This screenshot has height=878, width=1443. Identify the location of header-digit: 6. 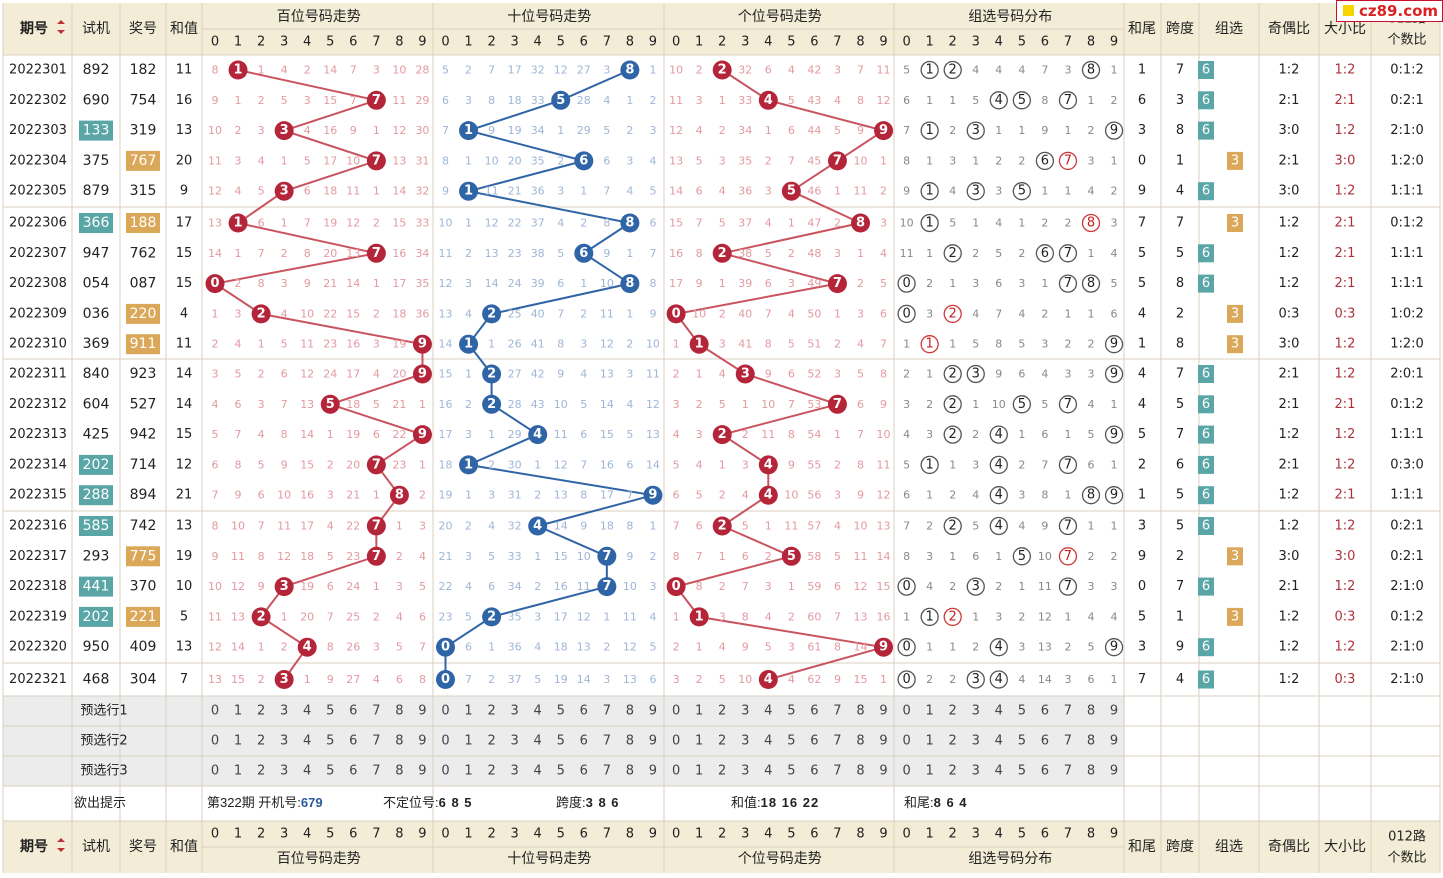
(1045, 834).